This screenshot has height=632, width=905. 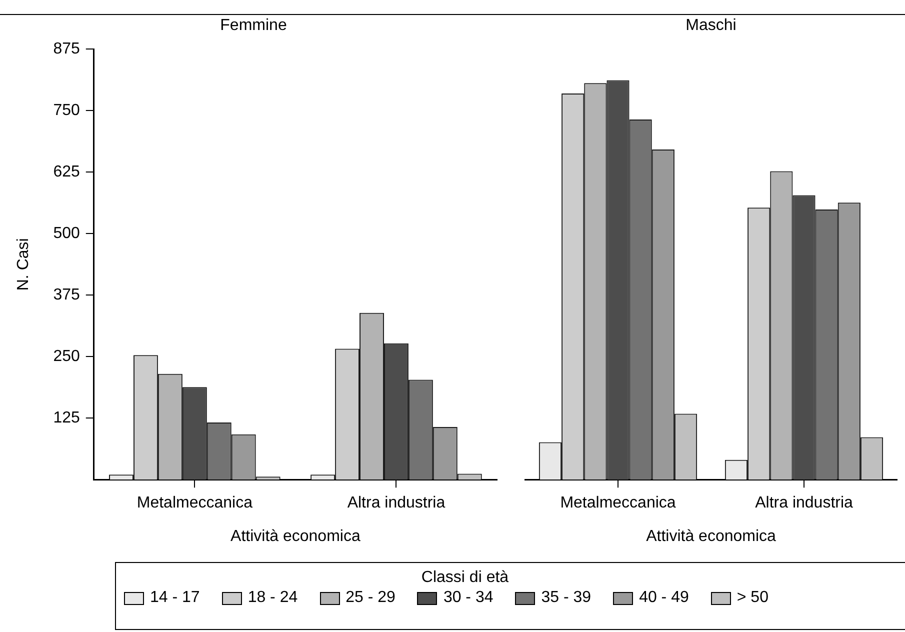 What do you see at coordinates (664, 598) in the screenshot?
I see `legend-label: 40 - 49` at bounding box center [664, 598].